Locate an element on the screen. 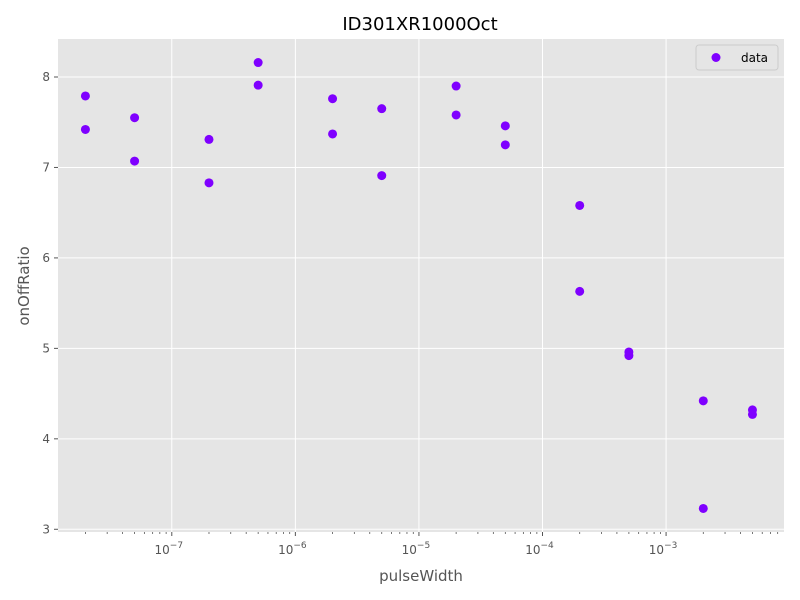 The image size is (800, 600). y-tick-label: 8 is located at coordinates (46, 77).